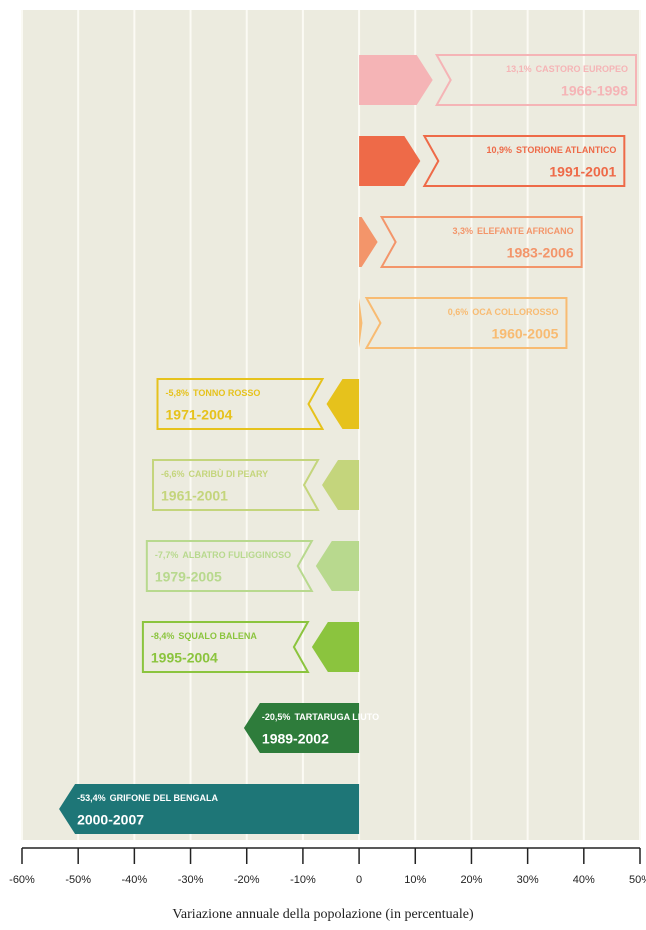 Image resolution: width=646 pixels, height=930 pixels. I want to click on bar-label: 0,6% OCA COLLOROSSO, so click(503, 312).